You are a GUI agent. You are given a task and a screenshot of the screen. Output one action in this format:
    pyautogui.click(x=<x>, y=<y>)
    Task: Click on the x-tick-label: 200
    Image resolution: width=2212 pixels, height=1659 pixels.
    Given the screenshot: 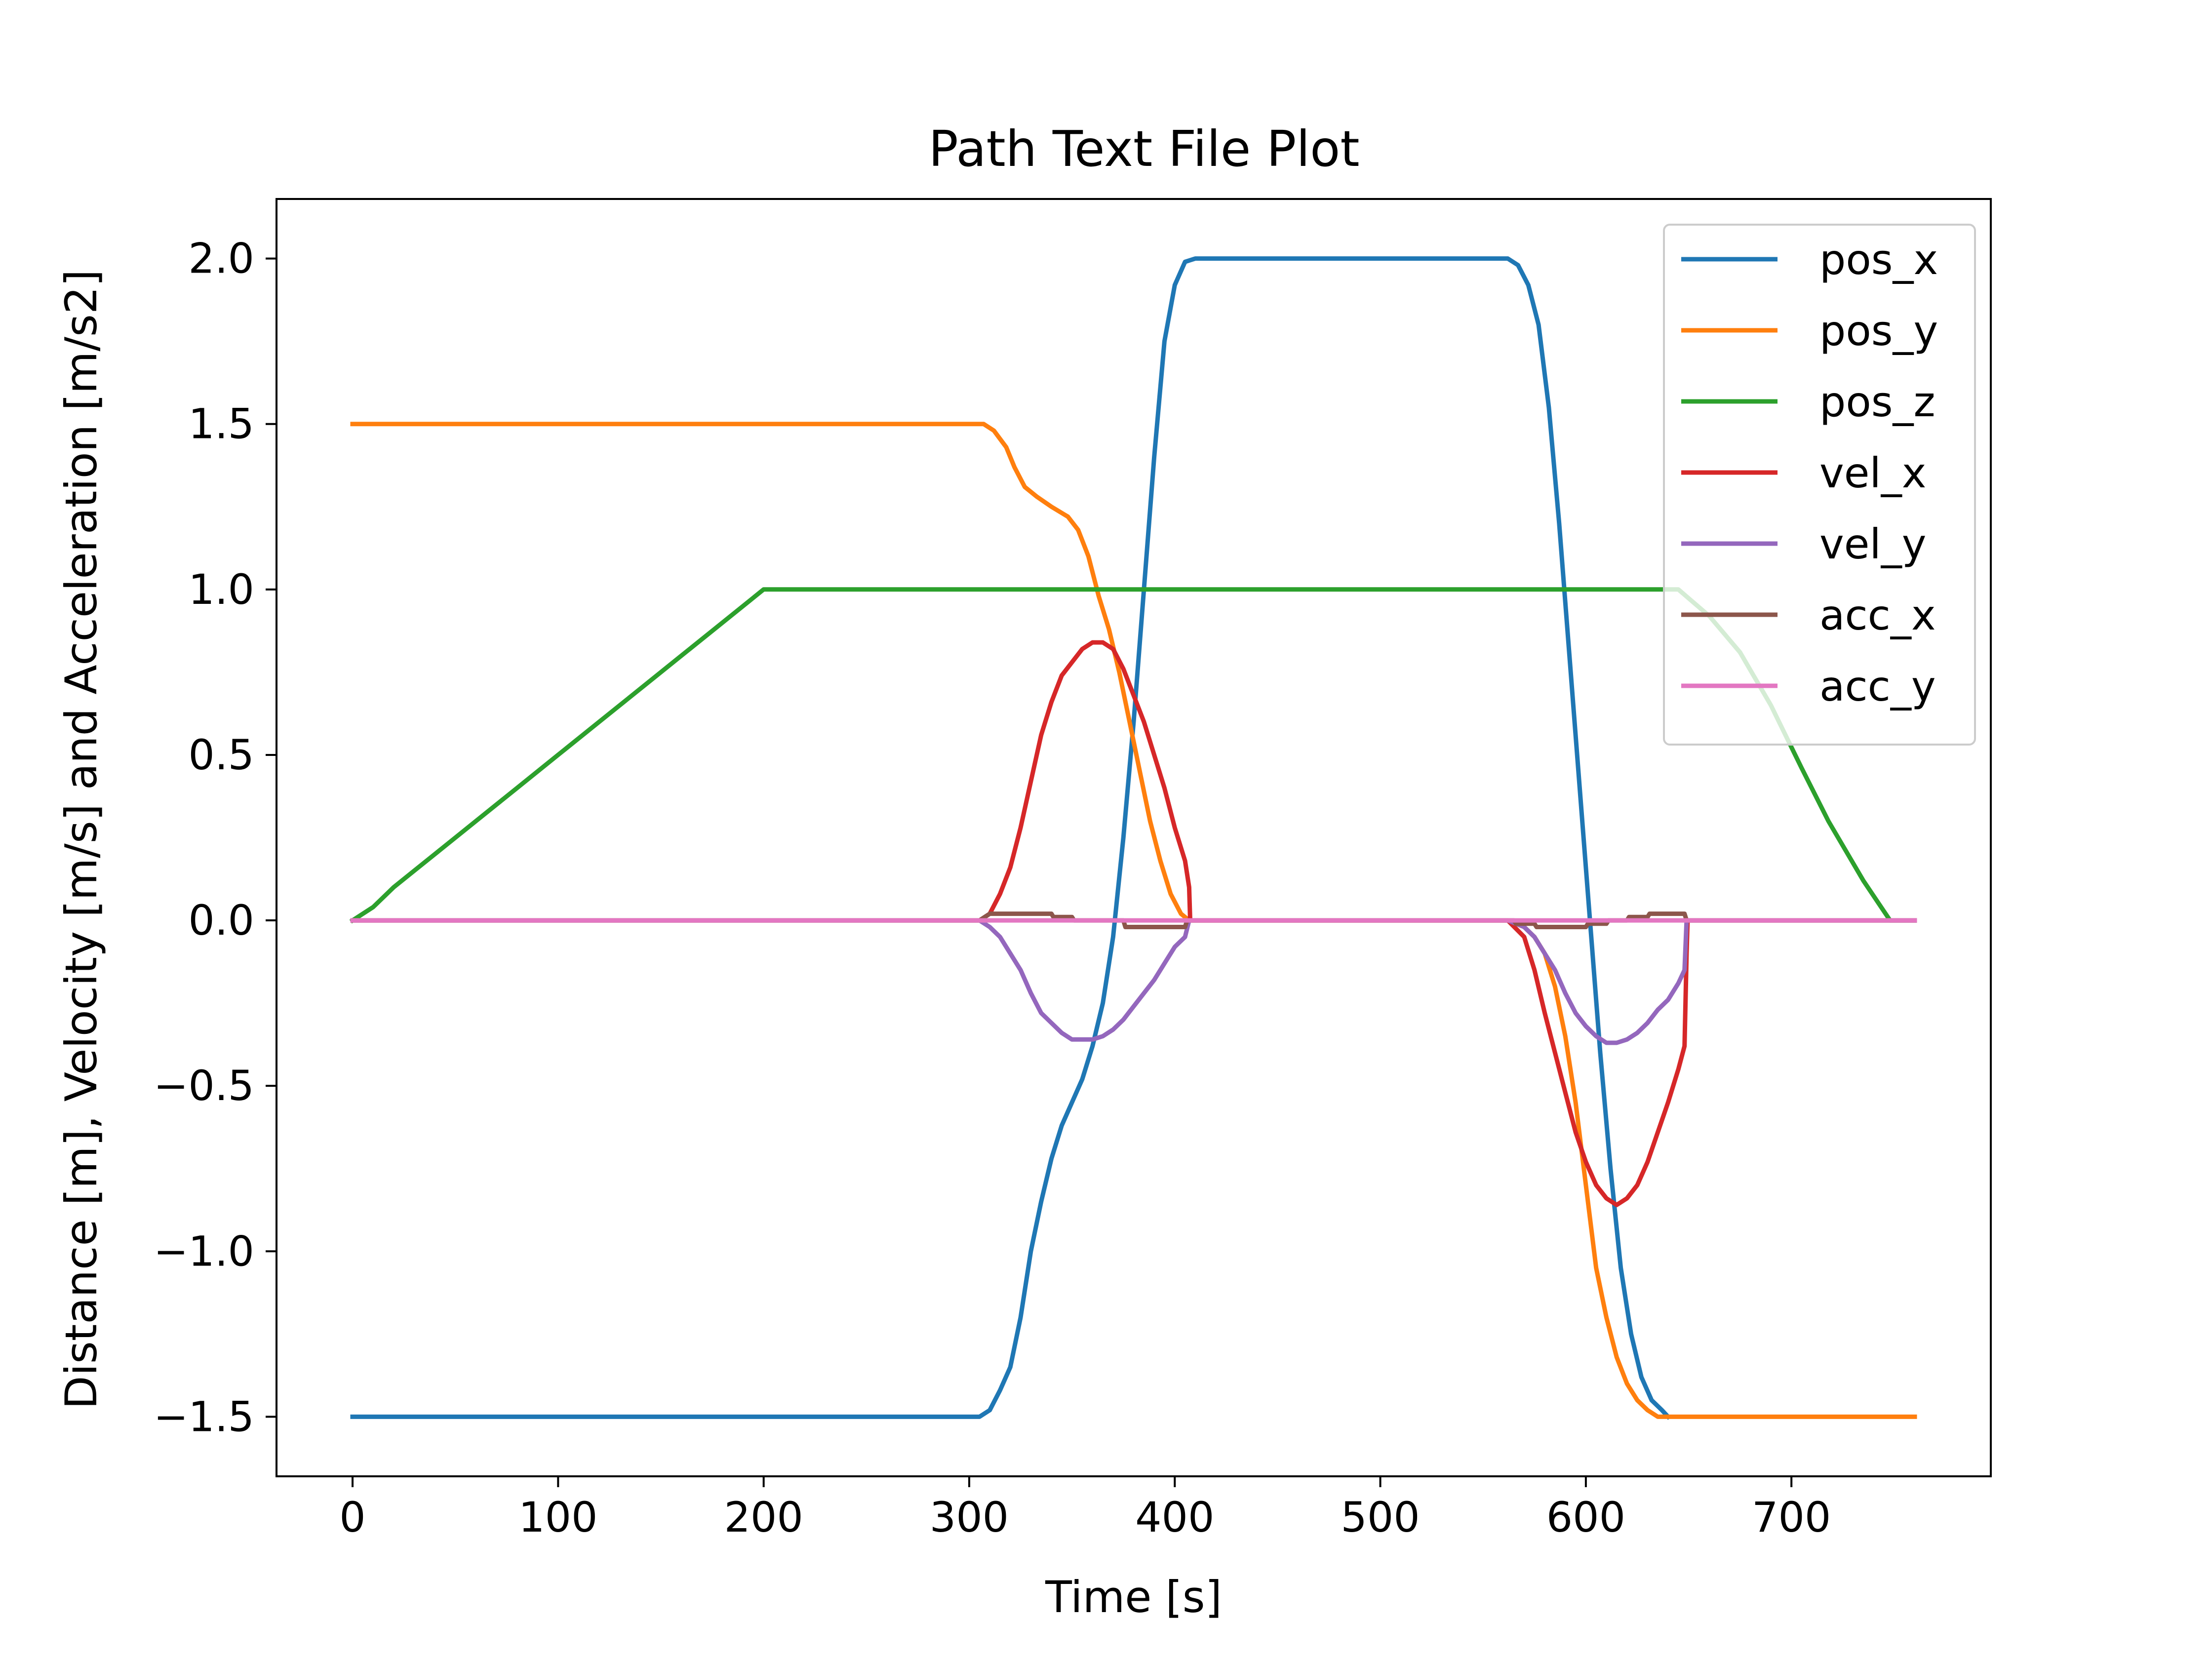 What is the action you would take?
    pyautogui.click(x=764, y=1517)
    